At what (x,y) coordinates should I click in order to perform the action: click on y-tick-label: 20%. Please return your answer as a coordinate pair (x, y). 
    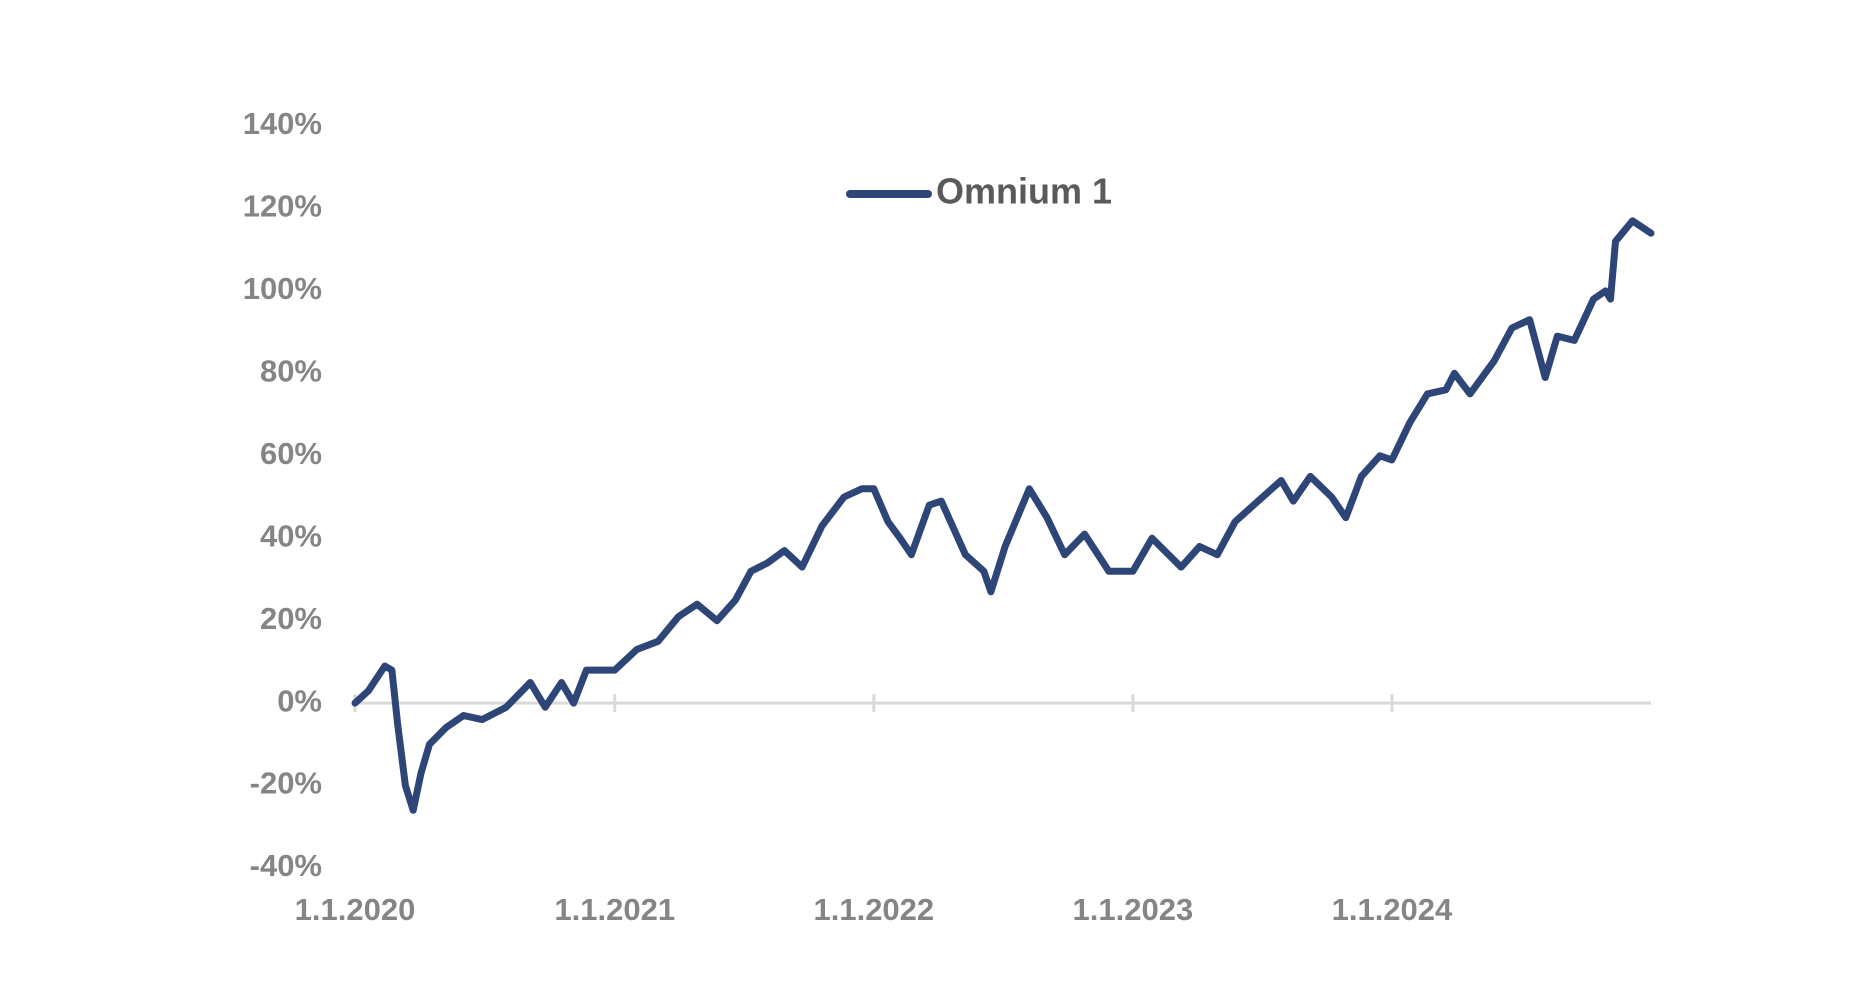
    Looking at the image, I should click on (291, 618).